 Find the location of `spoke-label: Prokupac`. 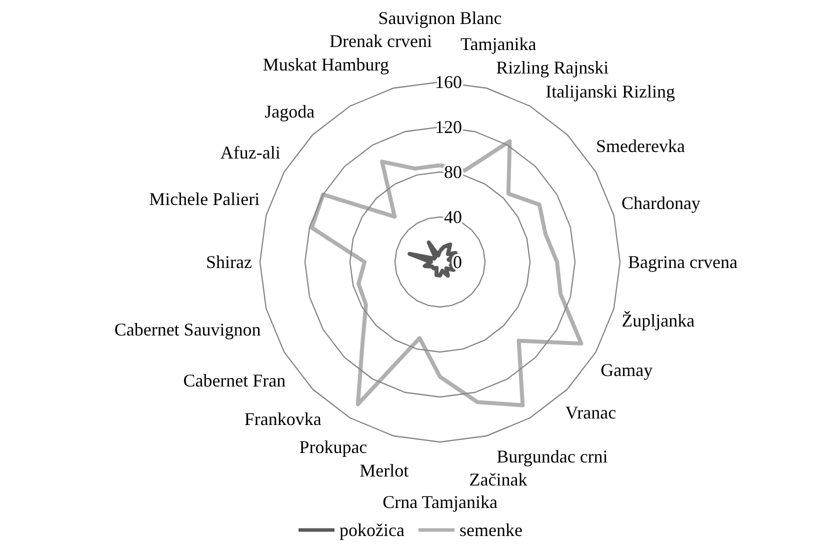

spoke-label: Prokupac is located at coordinates (333, 447).